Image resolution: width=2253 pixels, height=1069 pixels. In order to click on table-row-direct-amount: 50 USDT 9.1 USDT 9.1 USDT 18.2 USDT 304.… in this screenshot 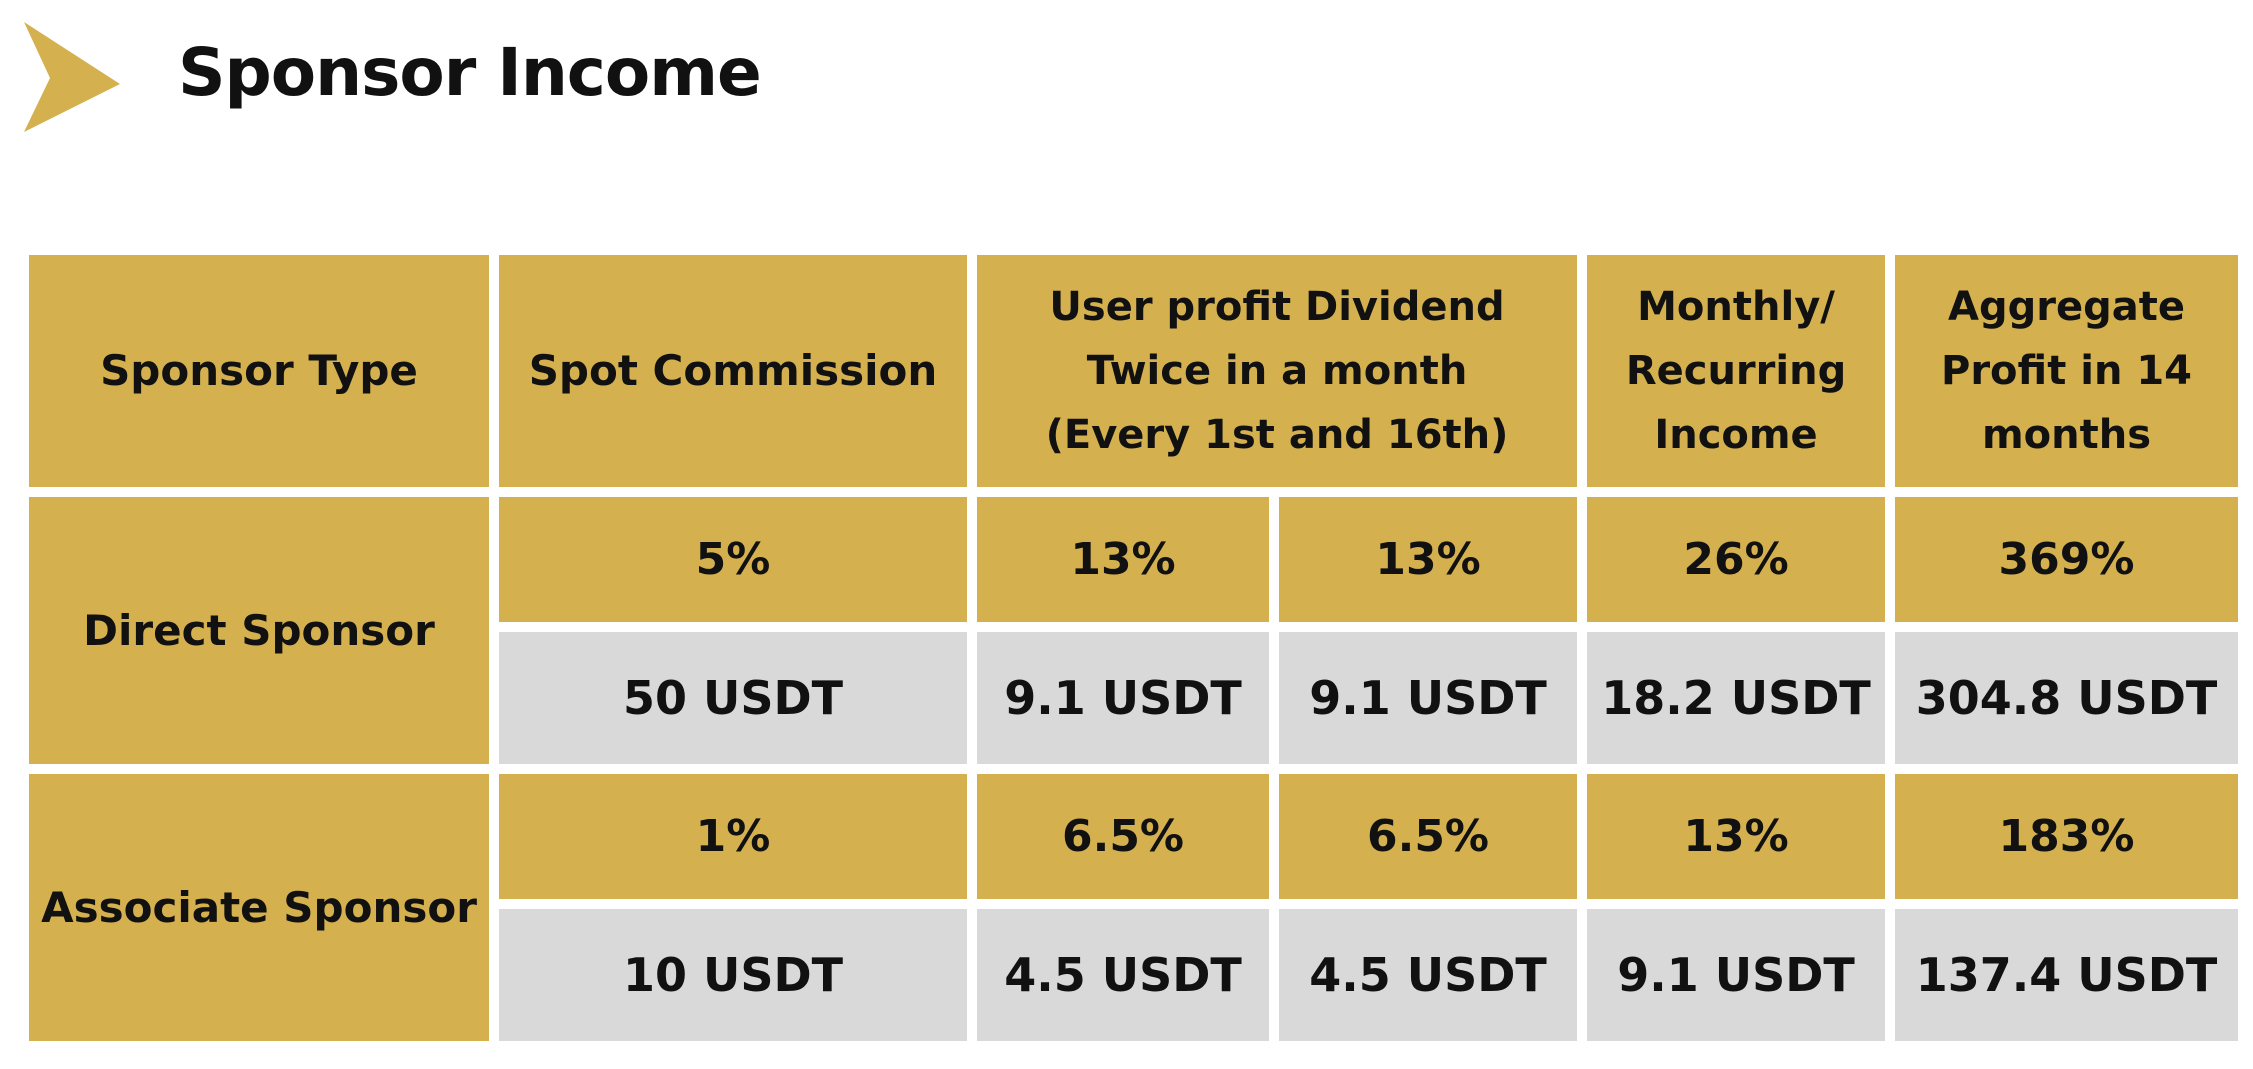, I will do `click(1134, 698)`.